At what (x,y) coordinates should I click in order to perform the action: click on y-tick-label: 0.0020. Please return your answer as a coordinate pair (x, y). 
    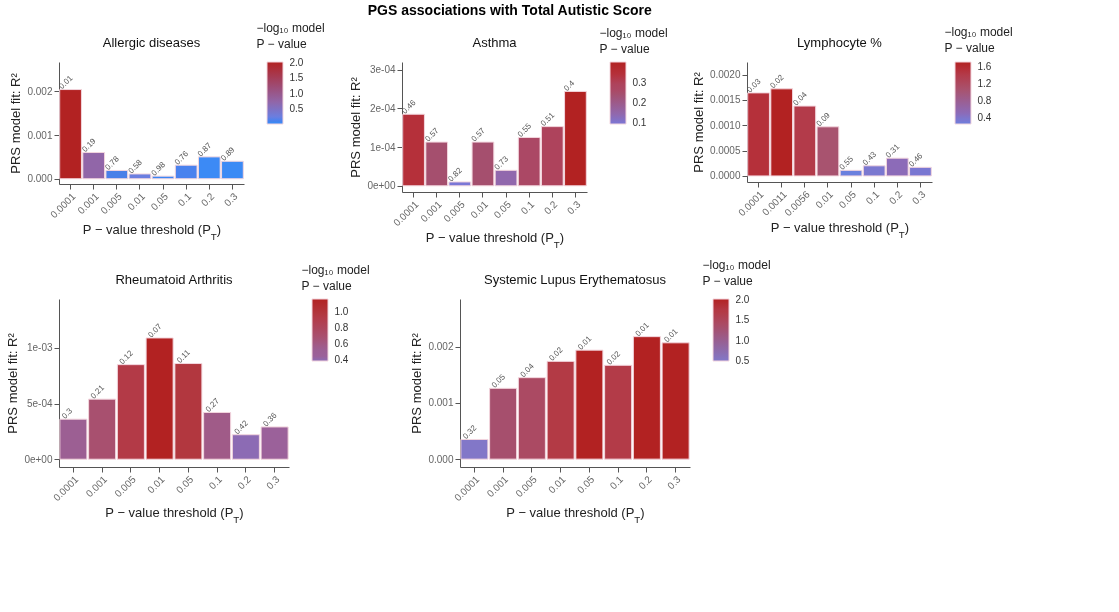
    Looking at the image, I should click on (725, 75).